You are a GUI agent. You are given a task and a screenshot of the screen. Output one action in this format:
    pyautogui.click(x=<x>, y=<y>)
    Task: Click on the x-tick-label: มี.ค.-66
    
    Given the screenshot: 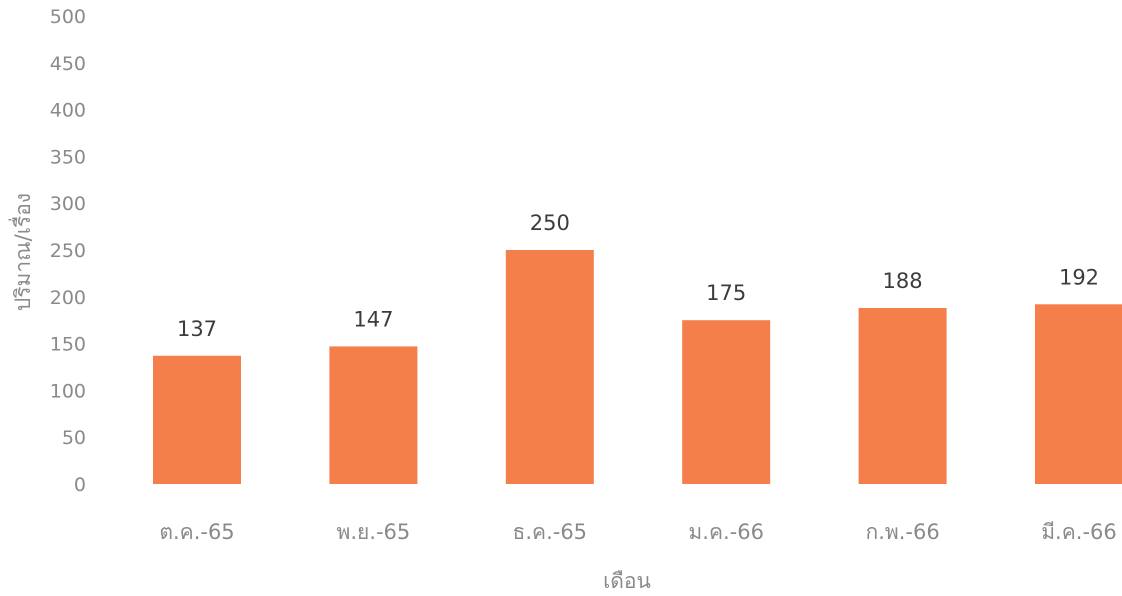 What is the action you would take?
    pyautogui.click(x=1079, y=532)
    